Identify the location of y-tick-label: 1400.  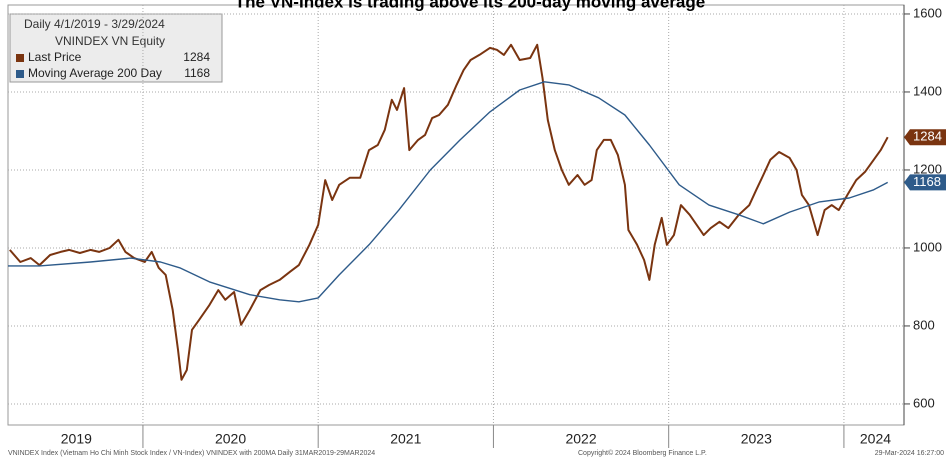
(927, 90).